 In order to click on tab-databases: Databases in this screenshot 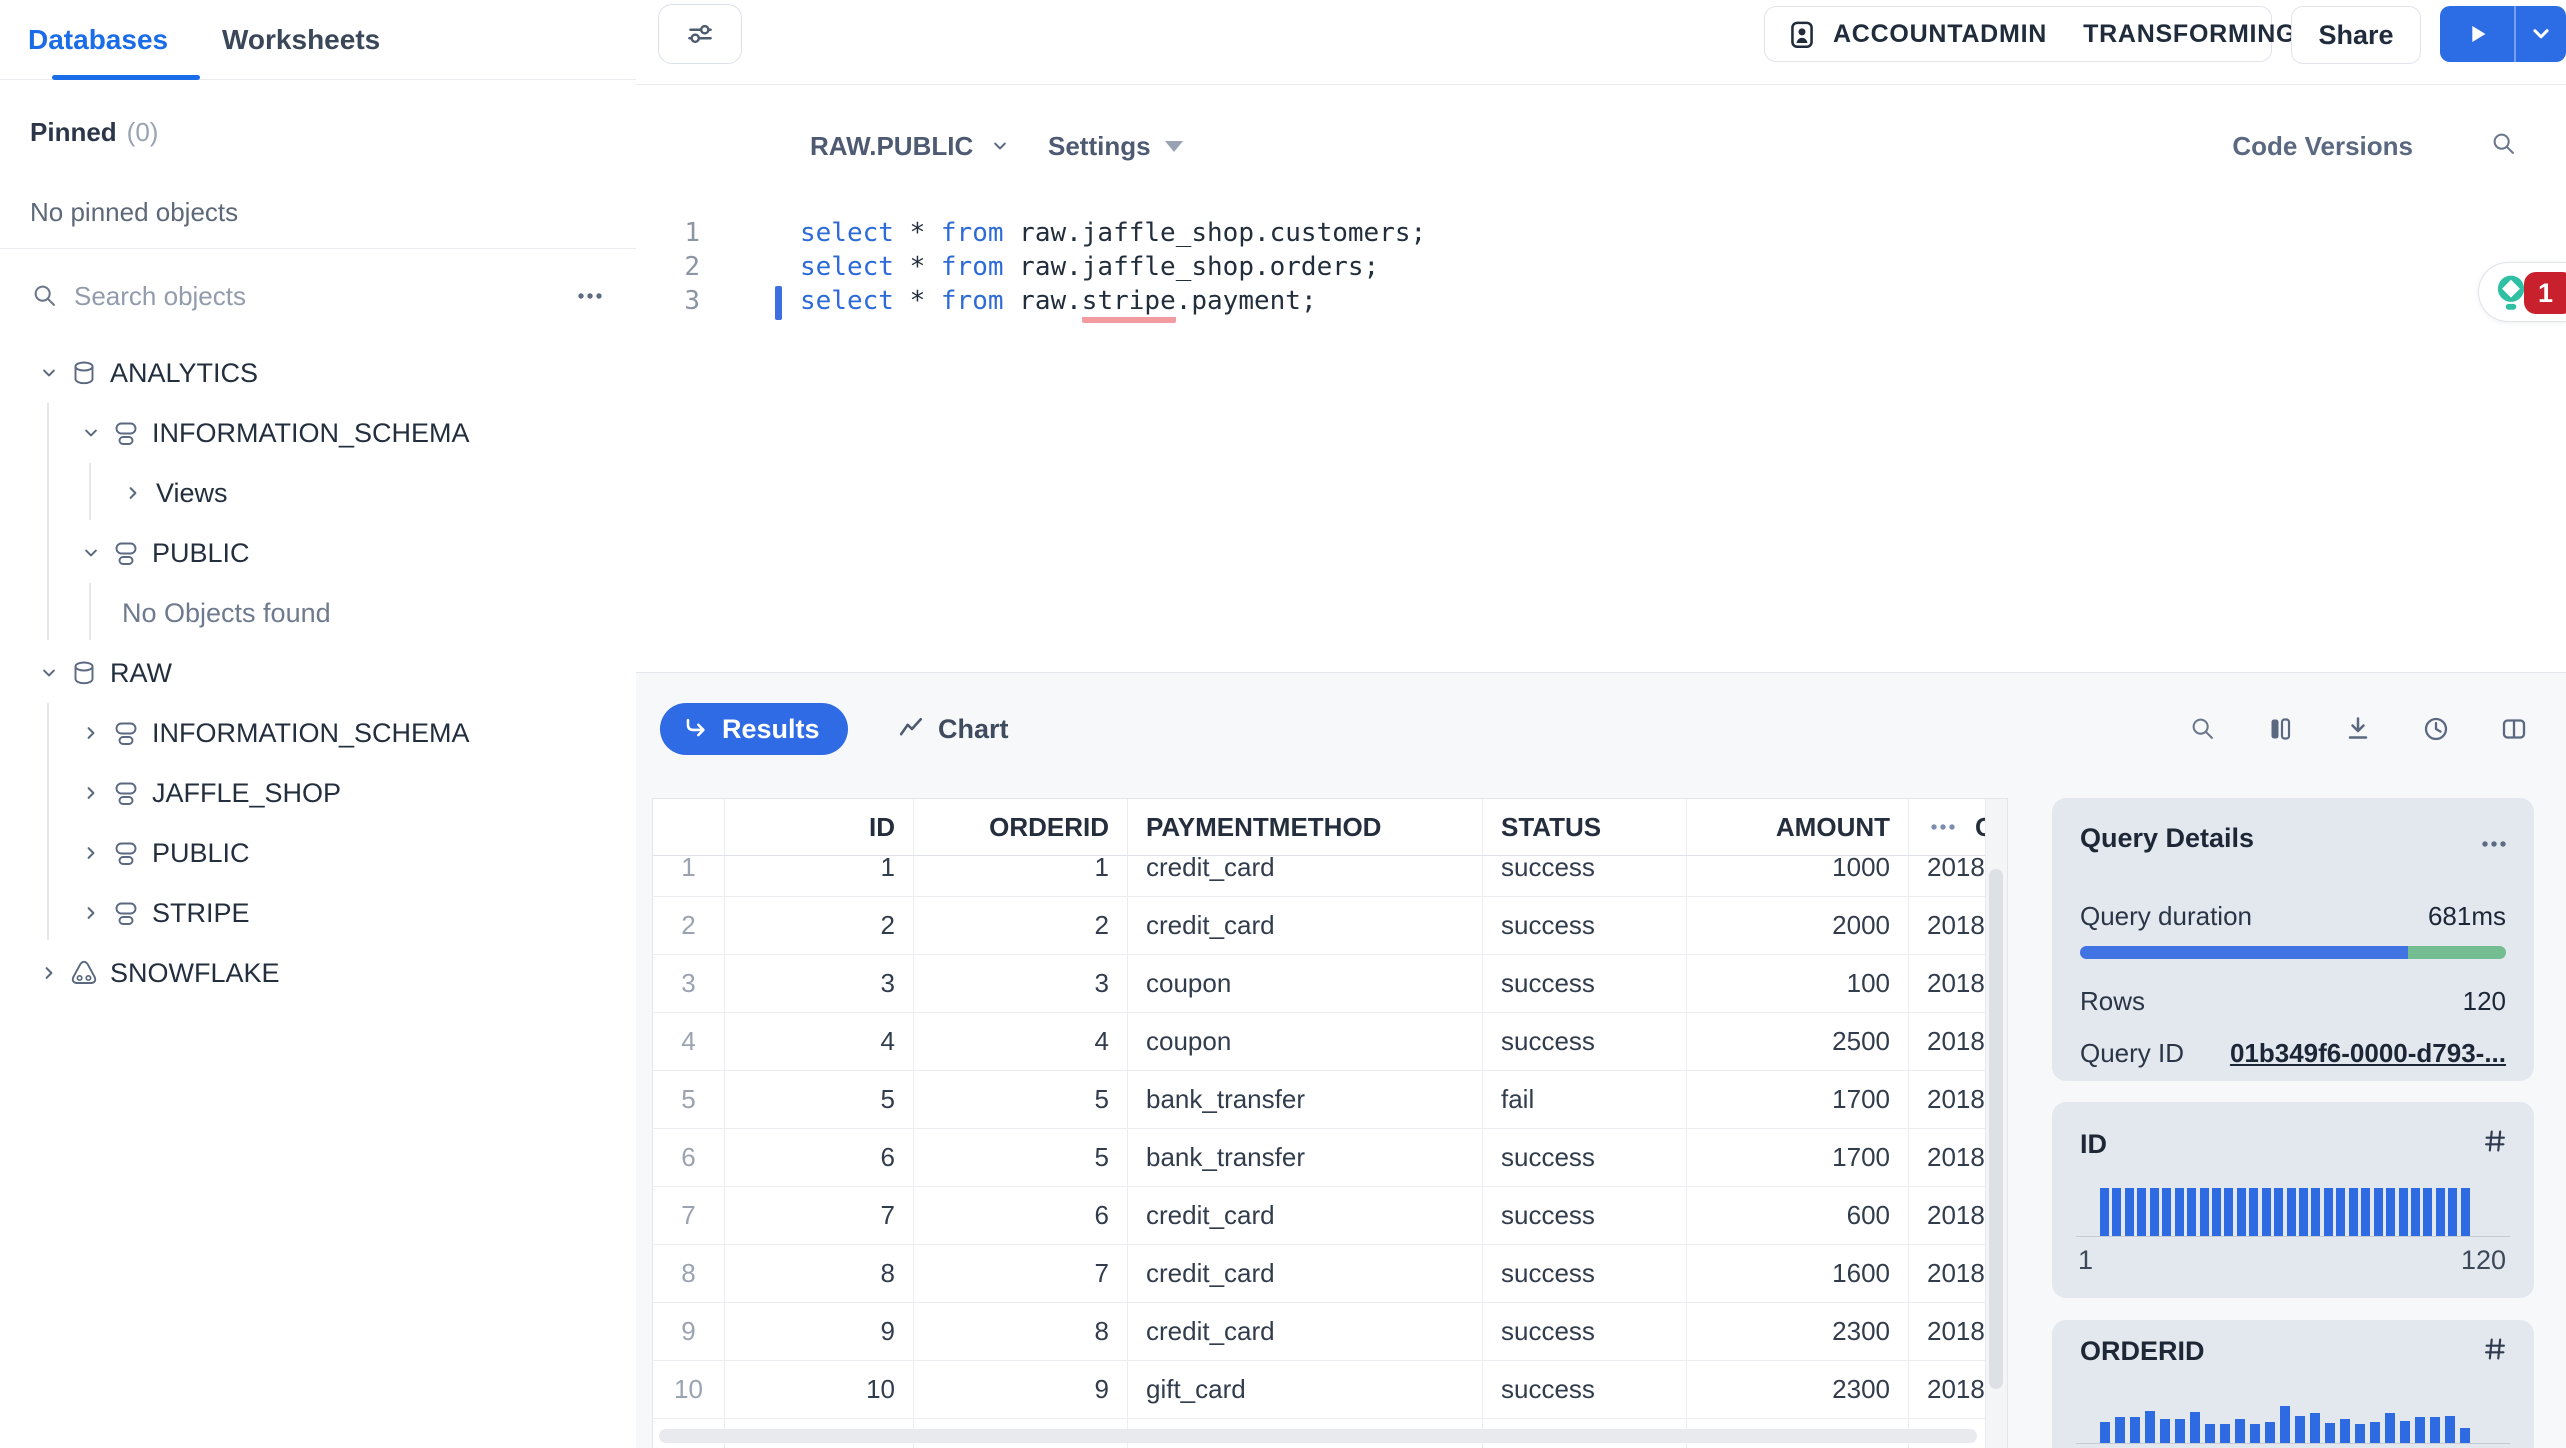, I will do `click(114, 40)`.